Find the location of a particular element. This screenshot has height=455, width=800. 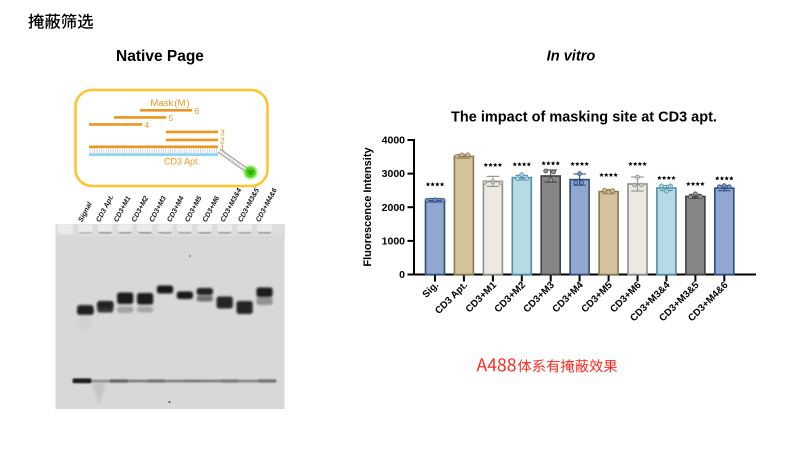

svg-text: Alexa is located at coordinates (250, 171).